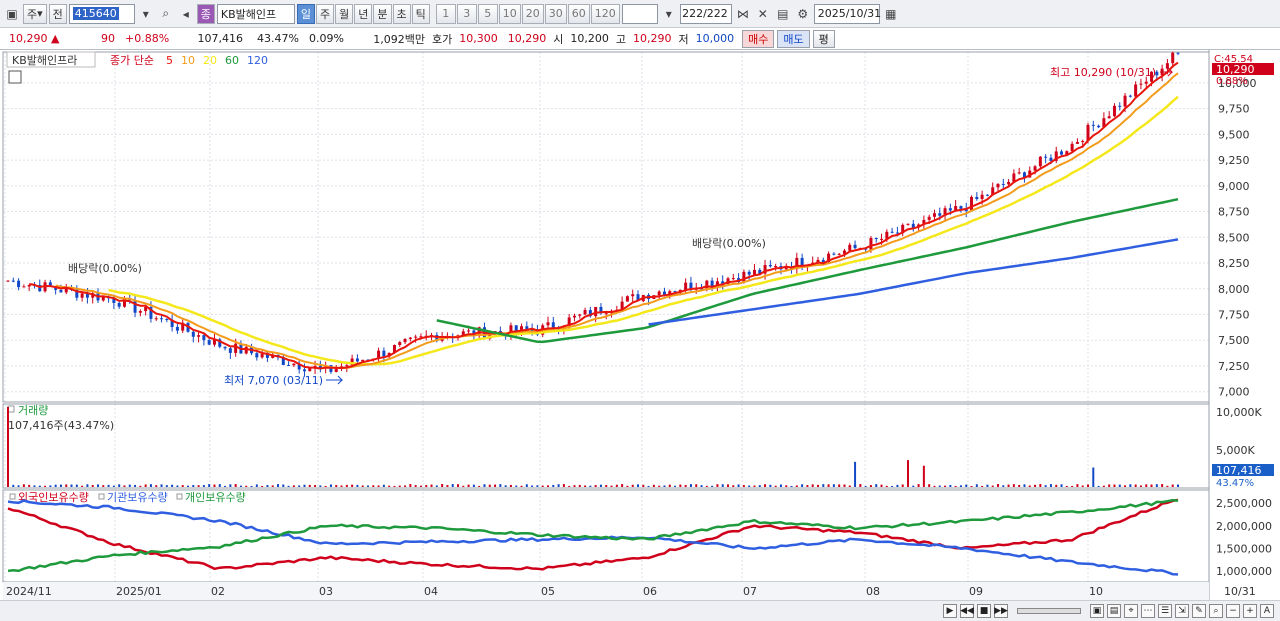  I want to click on tool-icon-7: ✎, so click(1199, 611).